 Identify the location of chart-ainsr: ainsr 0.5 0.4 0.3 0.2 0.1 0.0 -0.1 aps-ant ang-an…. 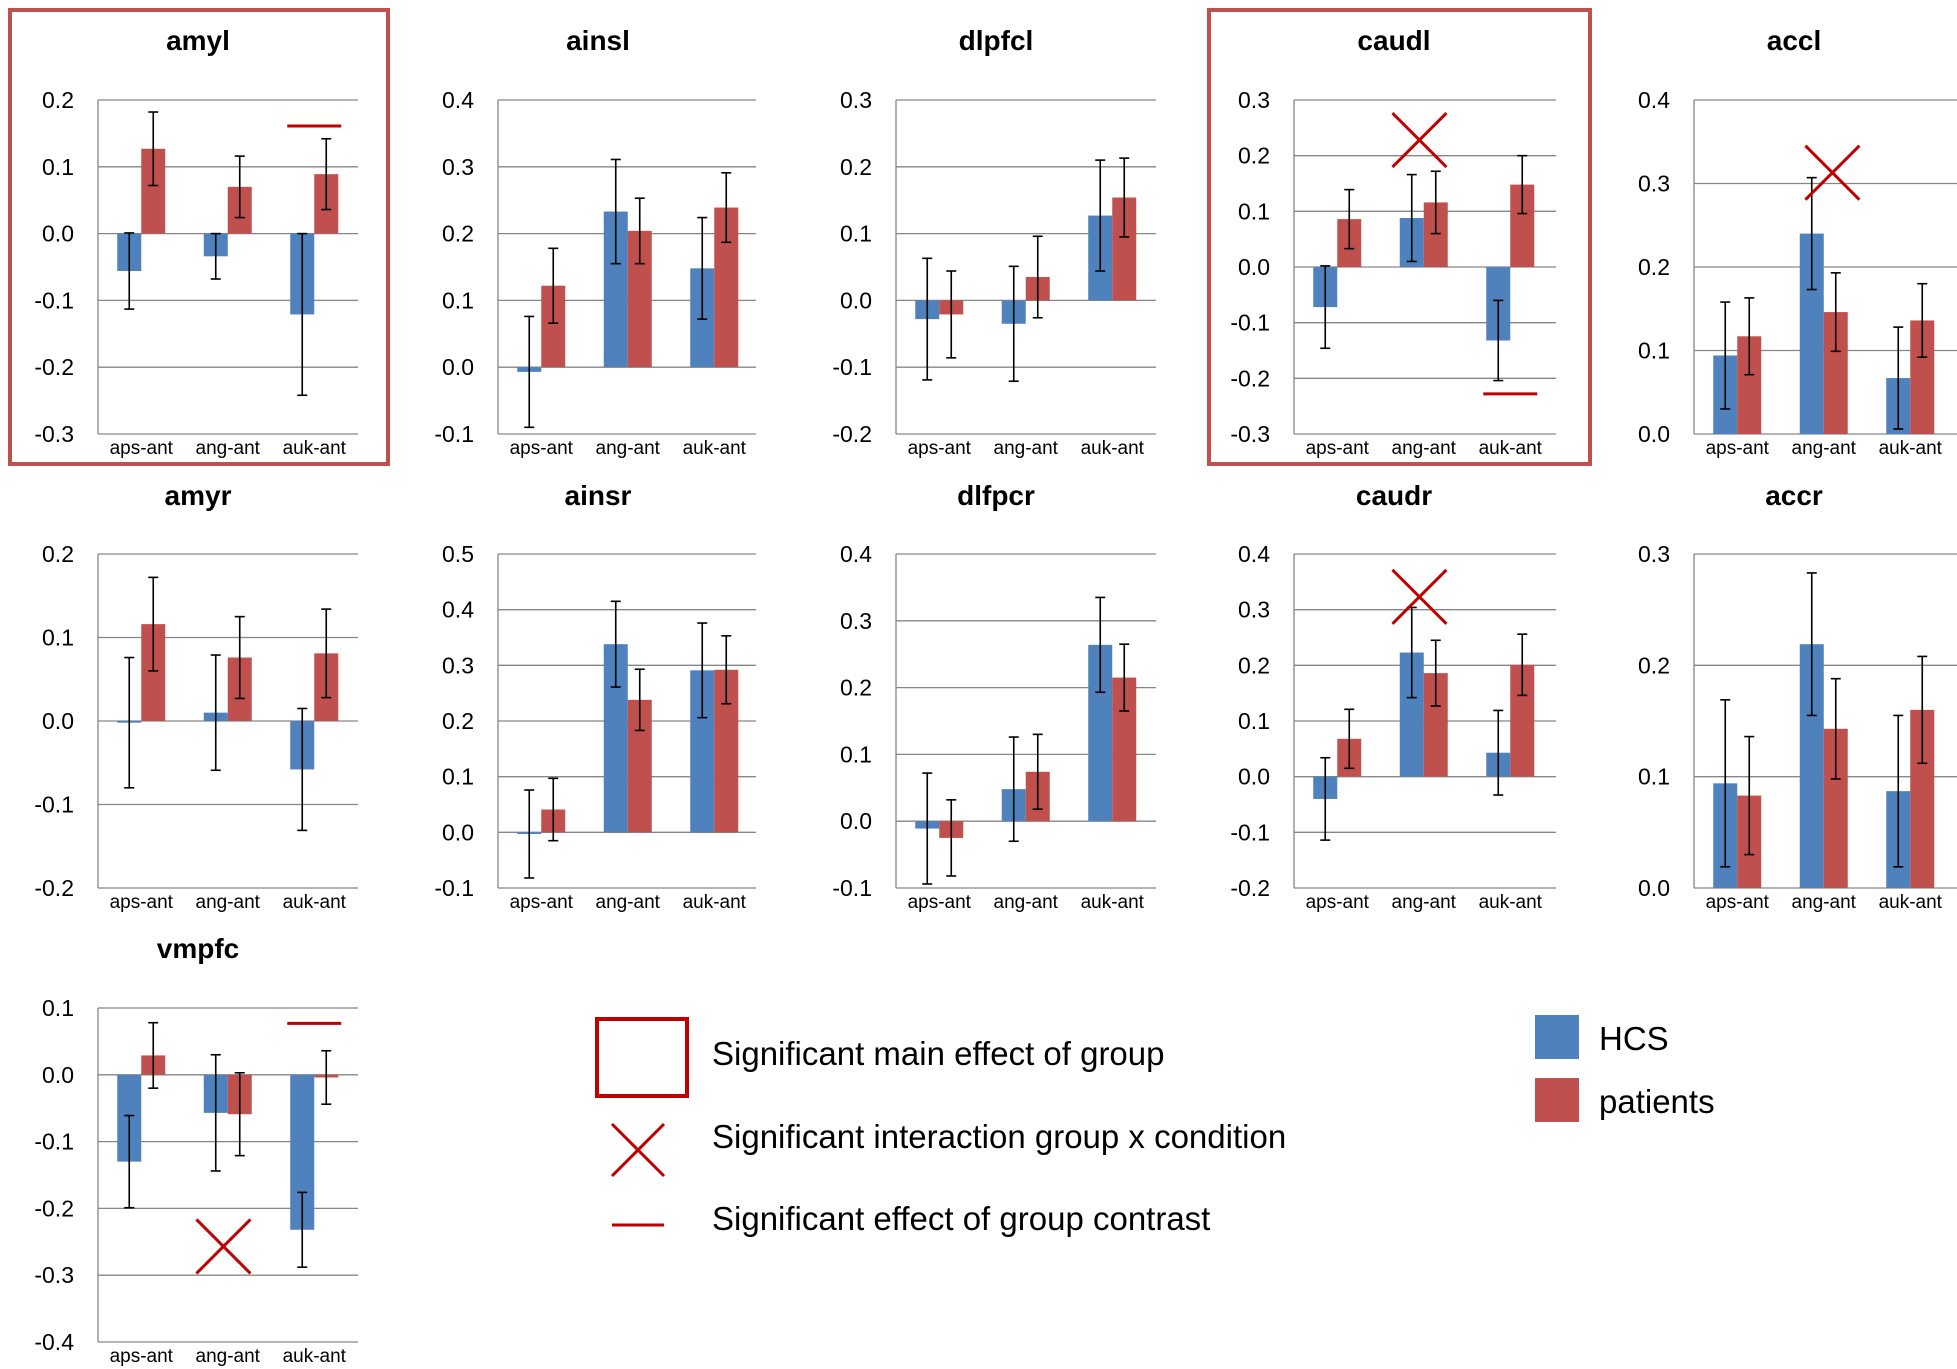
(595, 696).